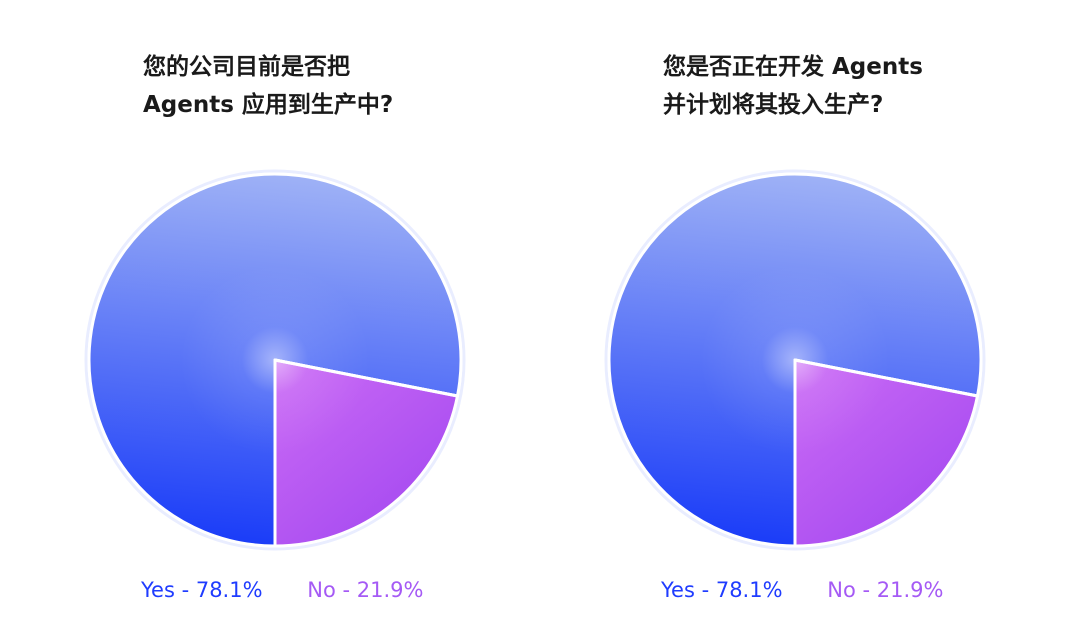  I want to click on chart-title: 您的公司目前是否把 Agents 应用到生产中?, so click(323, 86).